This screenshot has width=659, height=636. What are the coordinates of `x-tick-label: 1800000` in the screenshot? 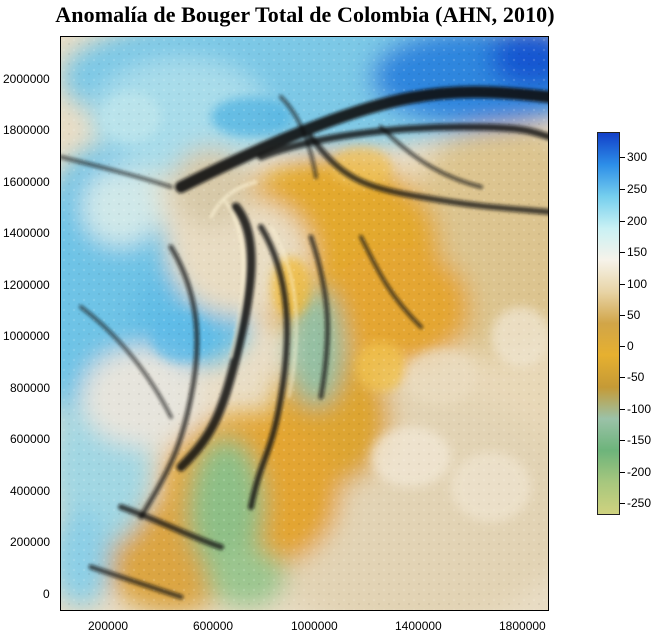 It's located at (522, 626).